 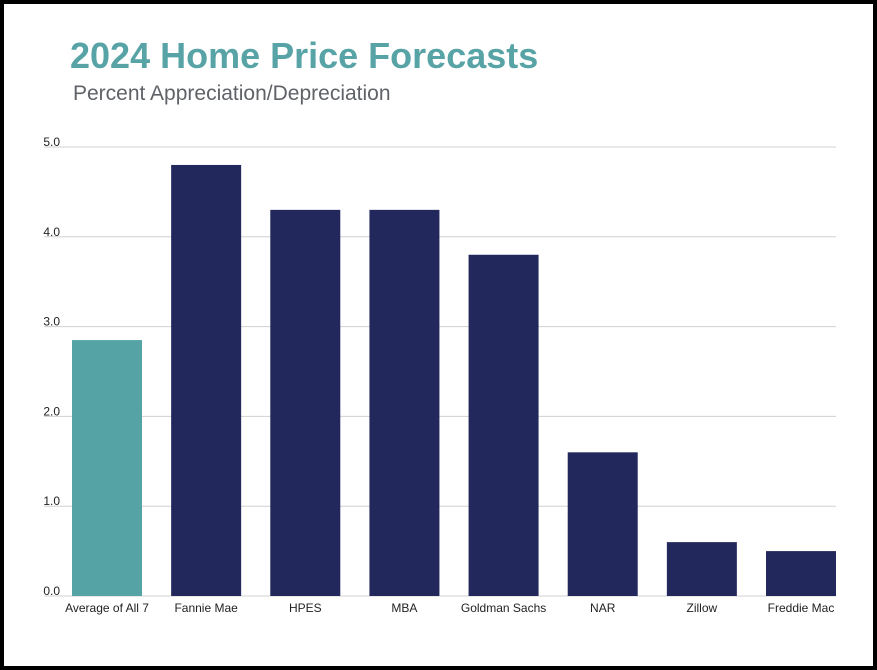 What do you see at coordinates (801, 608) in the screenshot?
I see `x-tick-label: Freddie Mac` at bounding box center [801, 608].